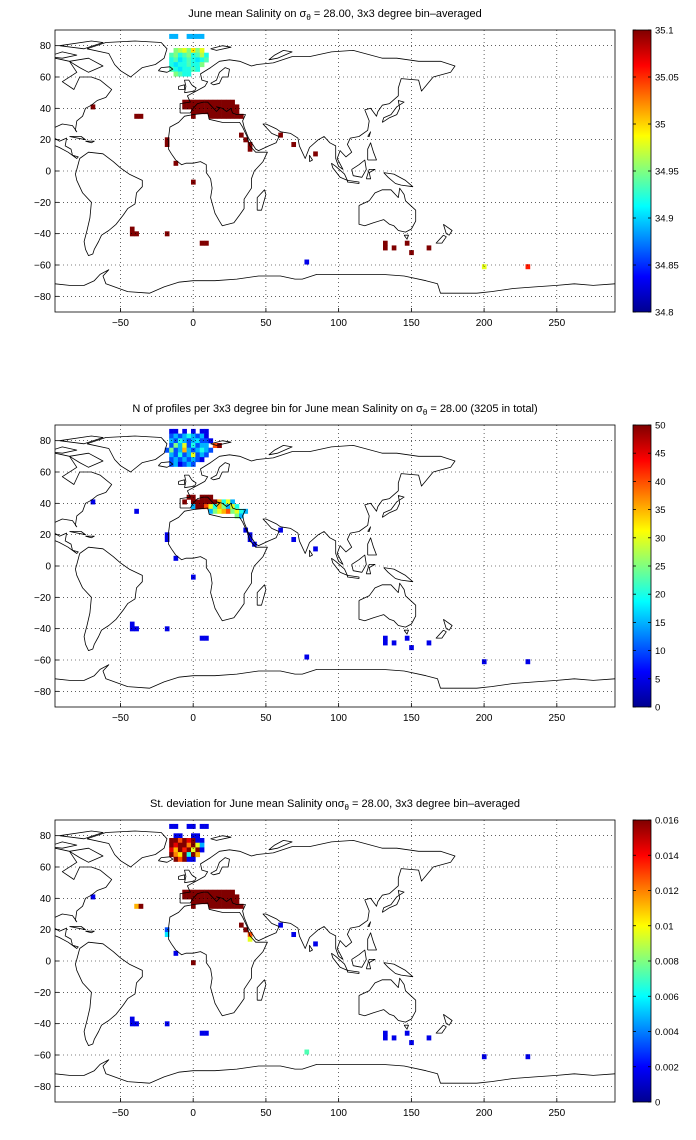  What do you see at coordinates (657, 679) in the screenshot?
I see `colorbar-tick-label: 5` at bounding box center [657, 679].